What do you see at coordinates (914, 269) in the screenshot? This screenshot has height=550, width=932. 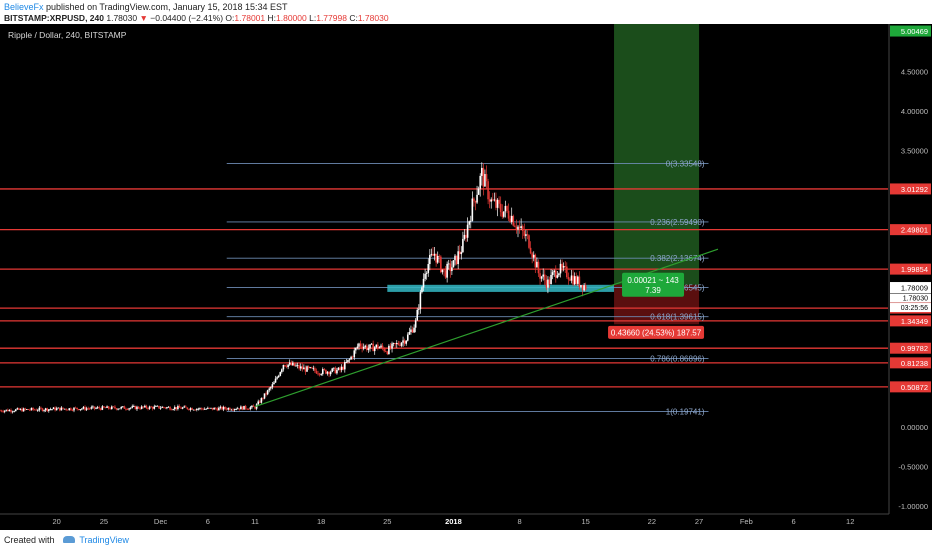 I see `level-tag-label-2: 1.99854` at bounding box center [914, 269].